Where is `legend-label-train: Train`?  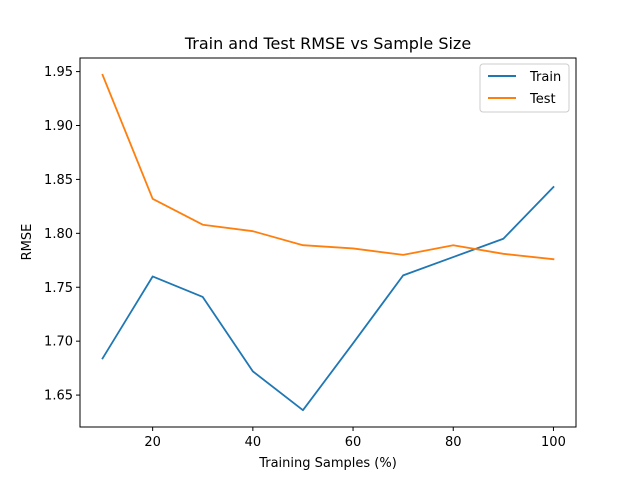 legend-label-train: Train is located at coordinates (545, 77).